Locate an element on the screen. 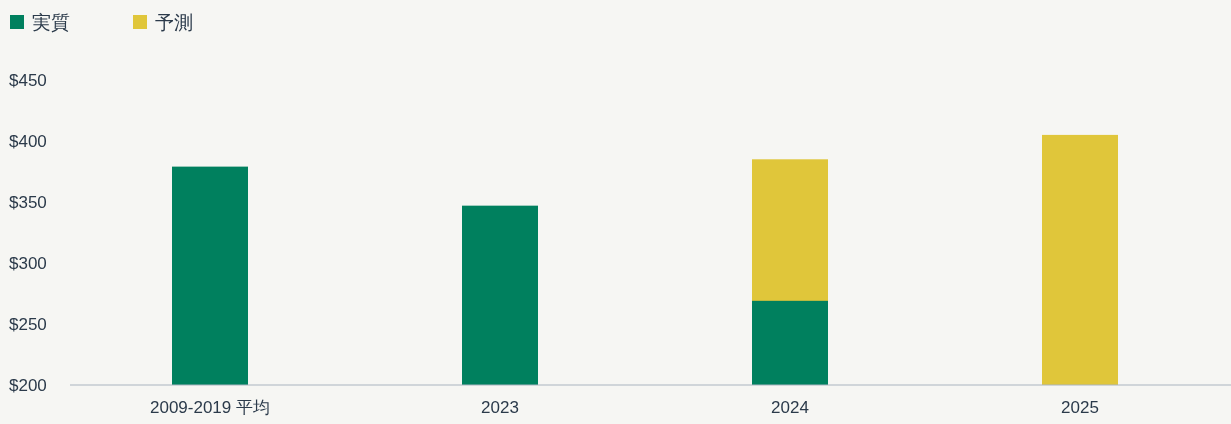 This screenshot has height=424, width=1231. y-tick-label: $250 is located at coordinates (28, 324).